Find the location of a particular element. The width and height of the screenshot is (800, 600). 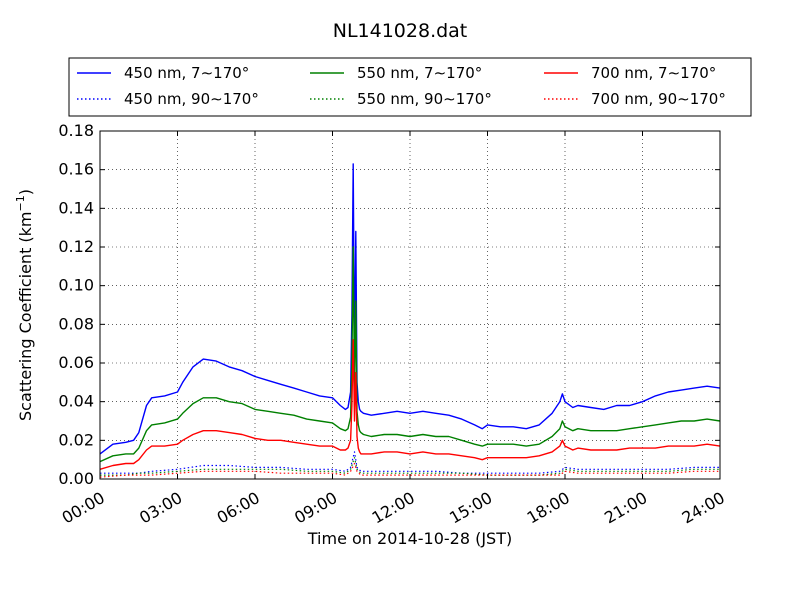

x-tick-label: 00:00 is located at coordinates (83, 508).